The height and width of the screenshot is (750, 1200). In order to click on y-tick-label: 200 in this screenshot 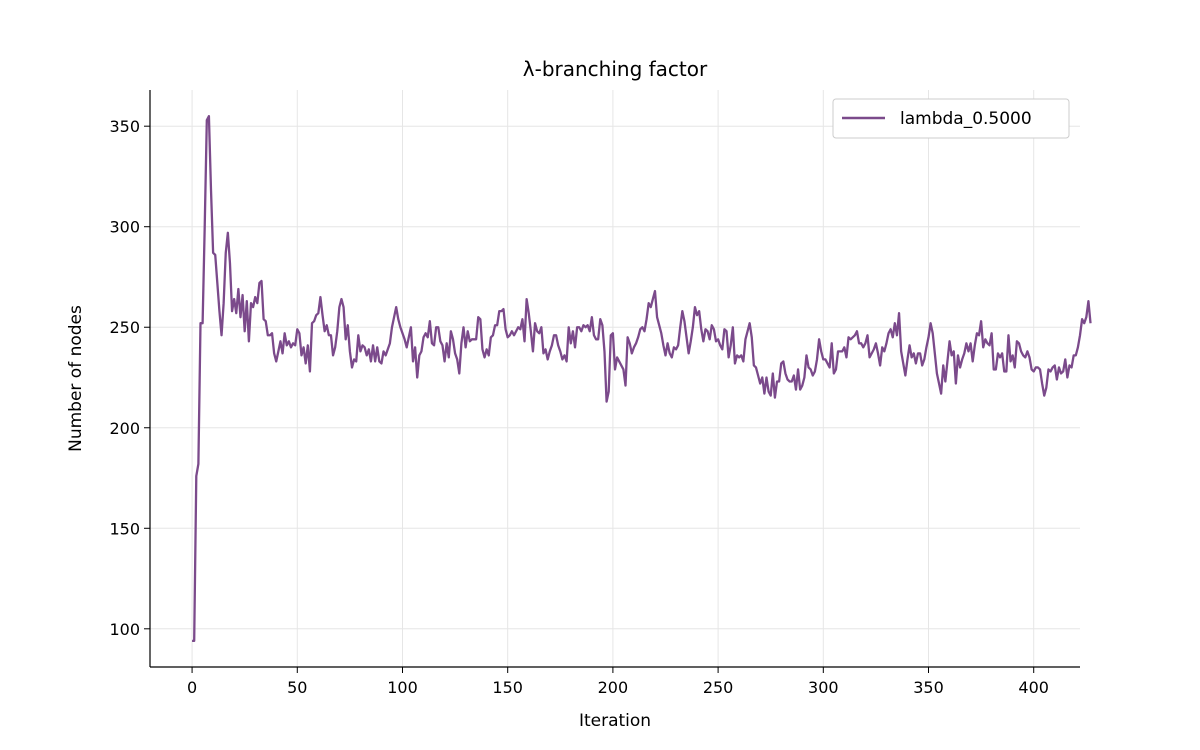, I will do `click(124, 428)`.